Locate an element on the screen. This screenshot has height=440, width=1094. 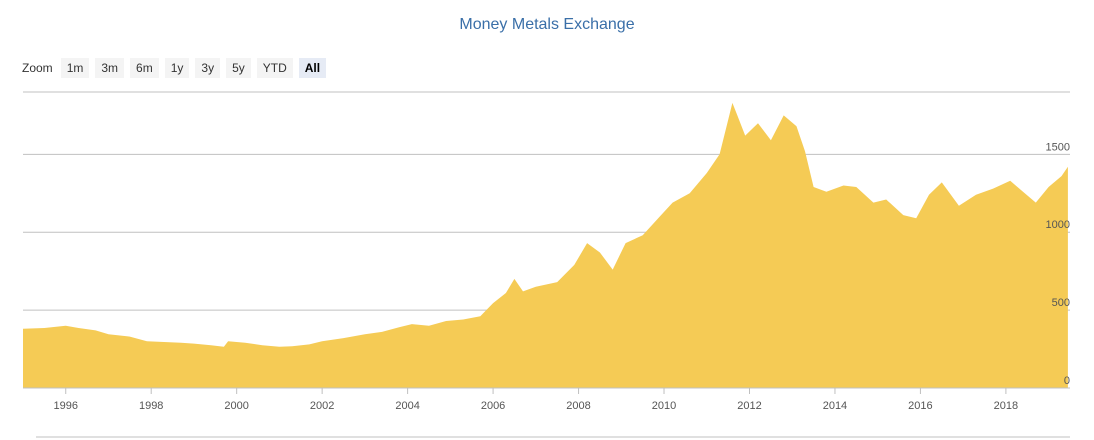
zoom-all-button: All is located at coordinates (312, 68).